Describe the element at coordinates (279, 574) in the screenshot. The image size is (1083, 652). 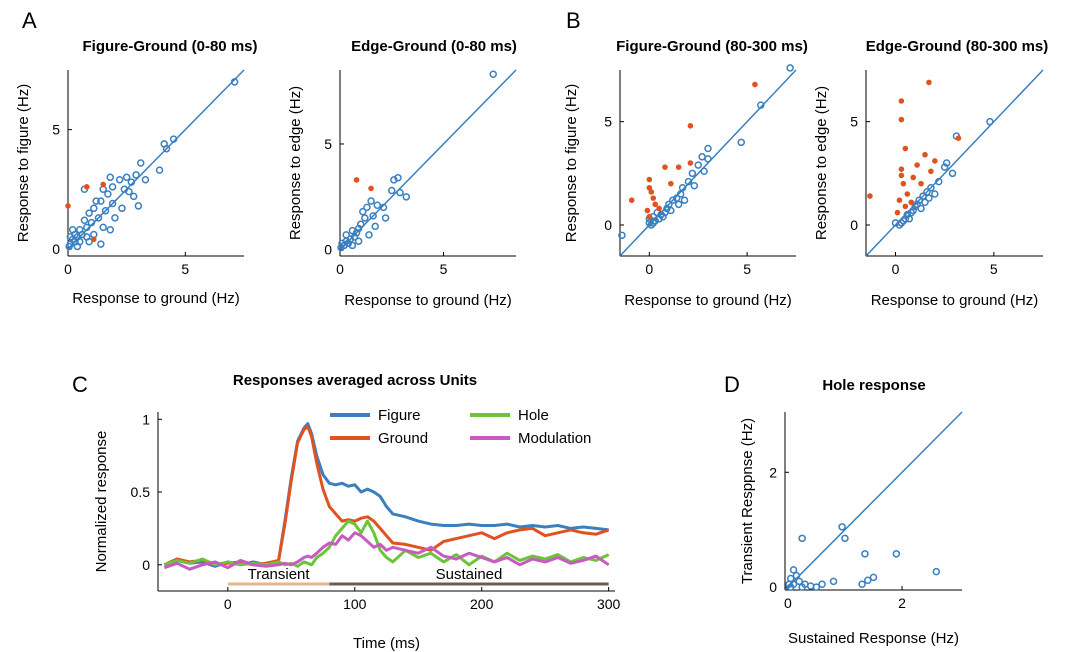
I see `period-label: Transient` at that location.